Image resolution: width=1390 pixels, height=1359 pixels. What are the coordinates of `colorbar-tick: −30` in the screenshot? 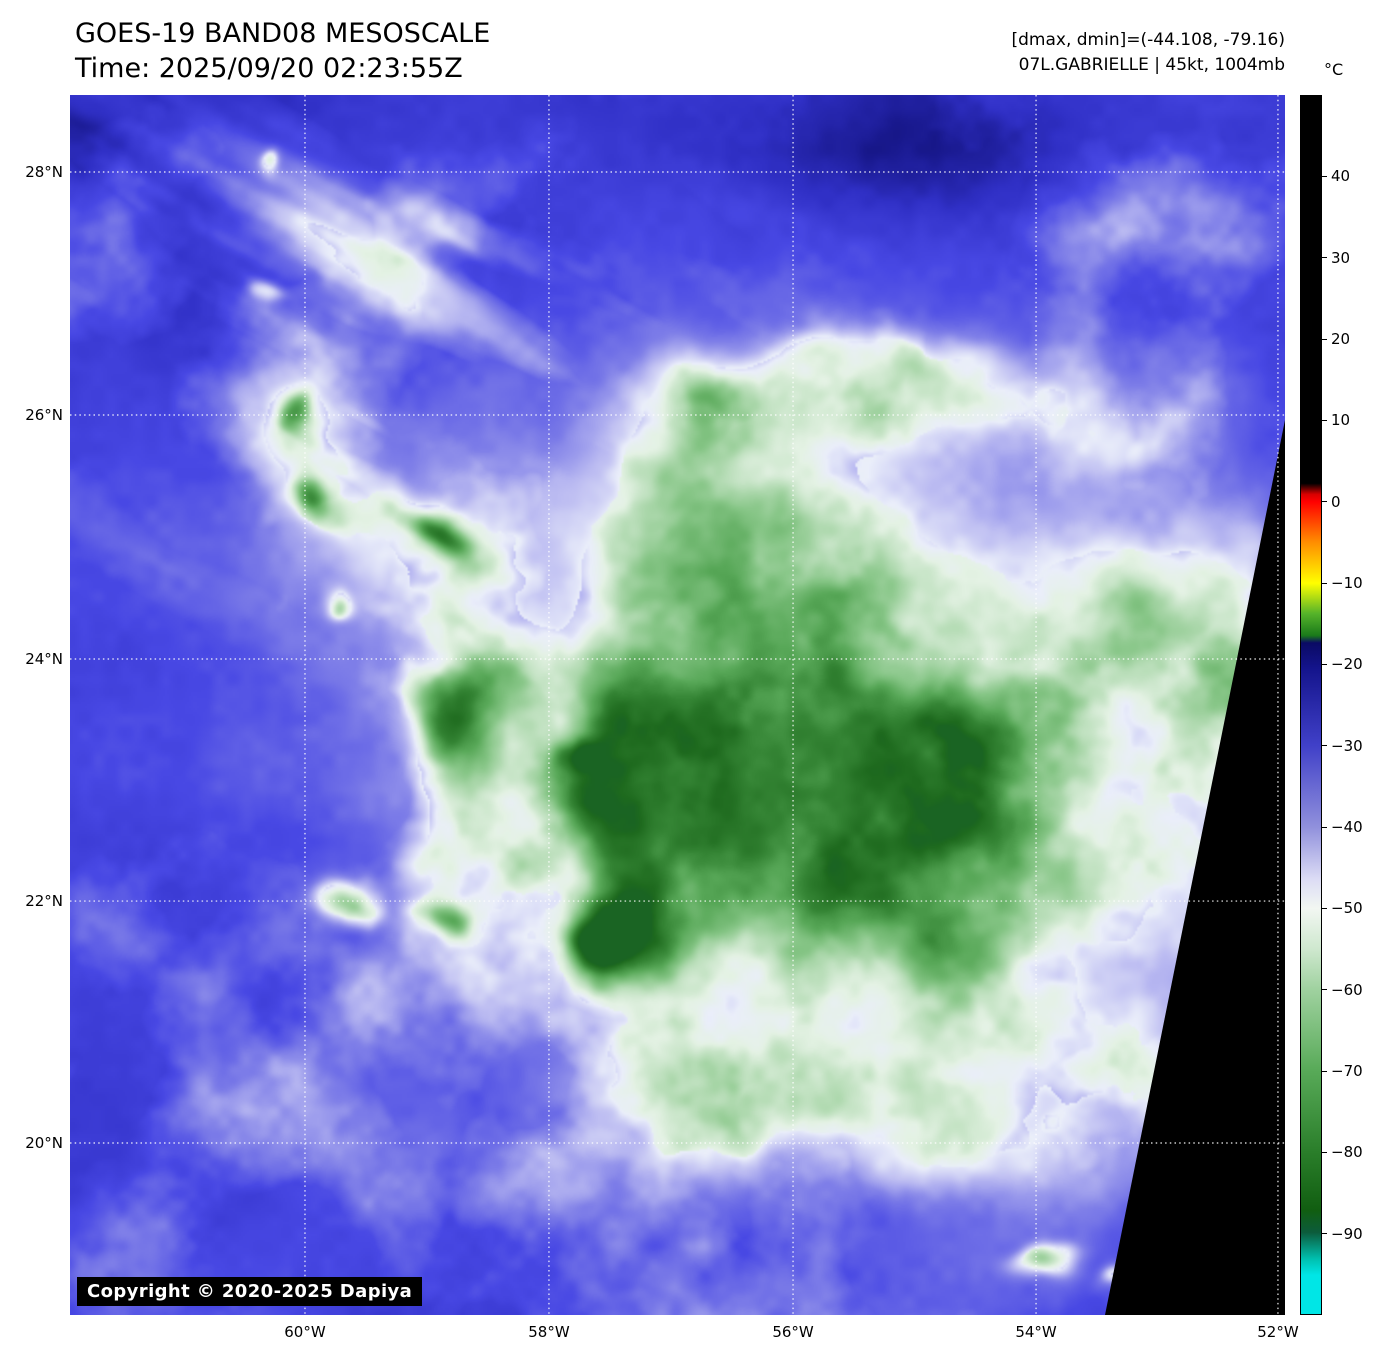 It's located at (1342, 746).